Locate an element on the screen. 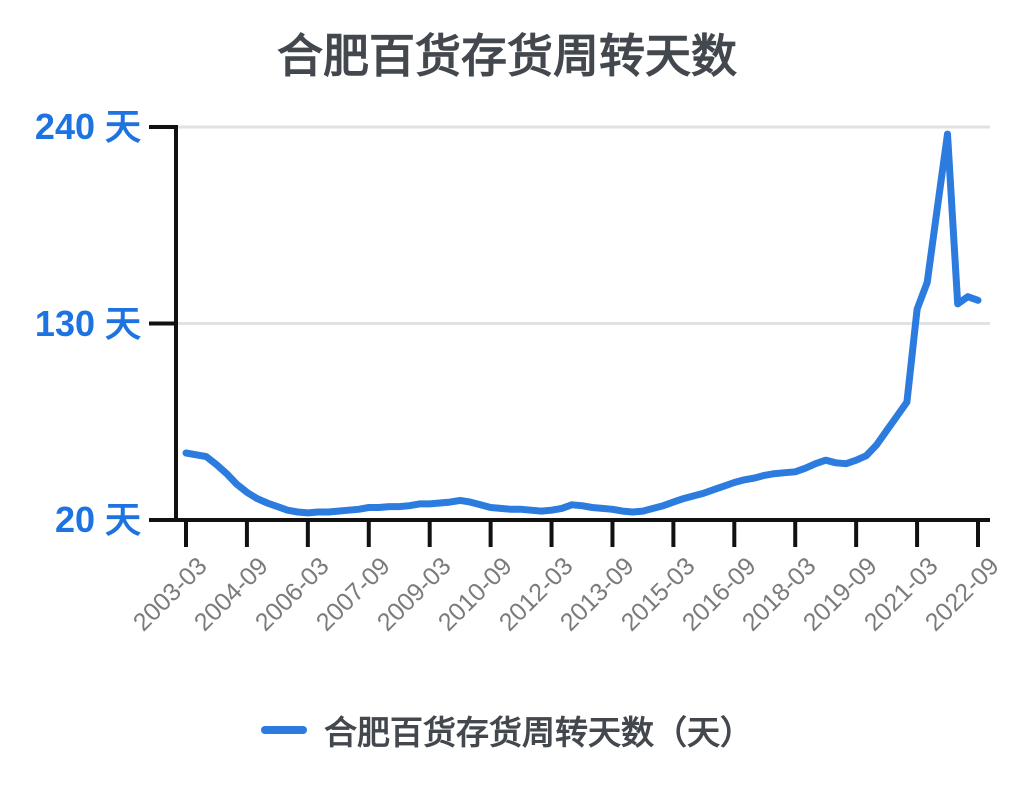  legend-label: 合肥百货存货周转天数（天） is located at coordinates (538, 732).